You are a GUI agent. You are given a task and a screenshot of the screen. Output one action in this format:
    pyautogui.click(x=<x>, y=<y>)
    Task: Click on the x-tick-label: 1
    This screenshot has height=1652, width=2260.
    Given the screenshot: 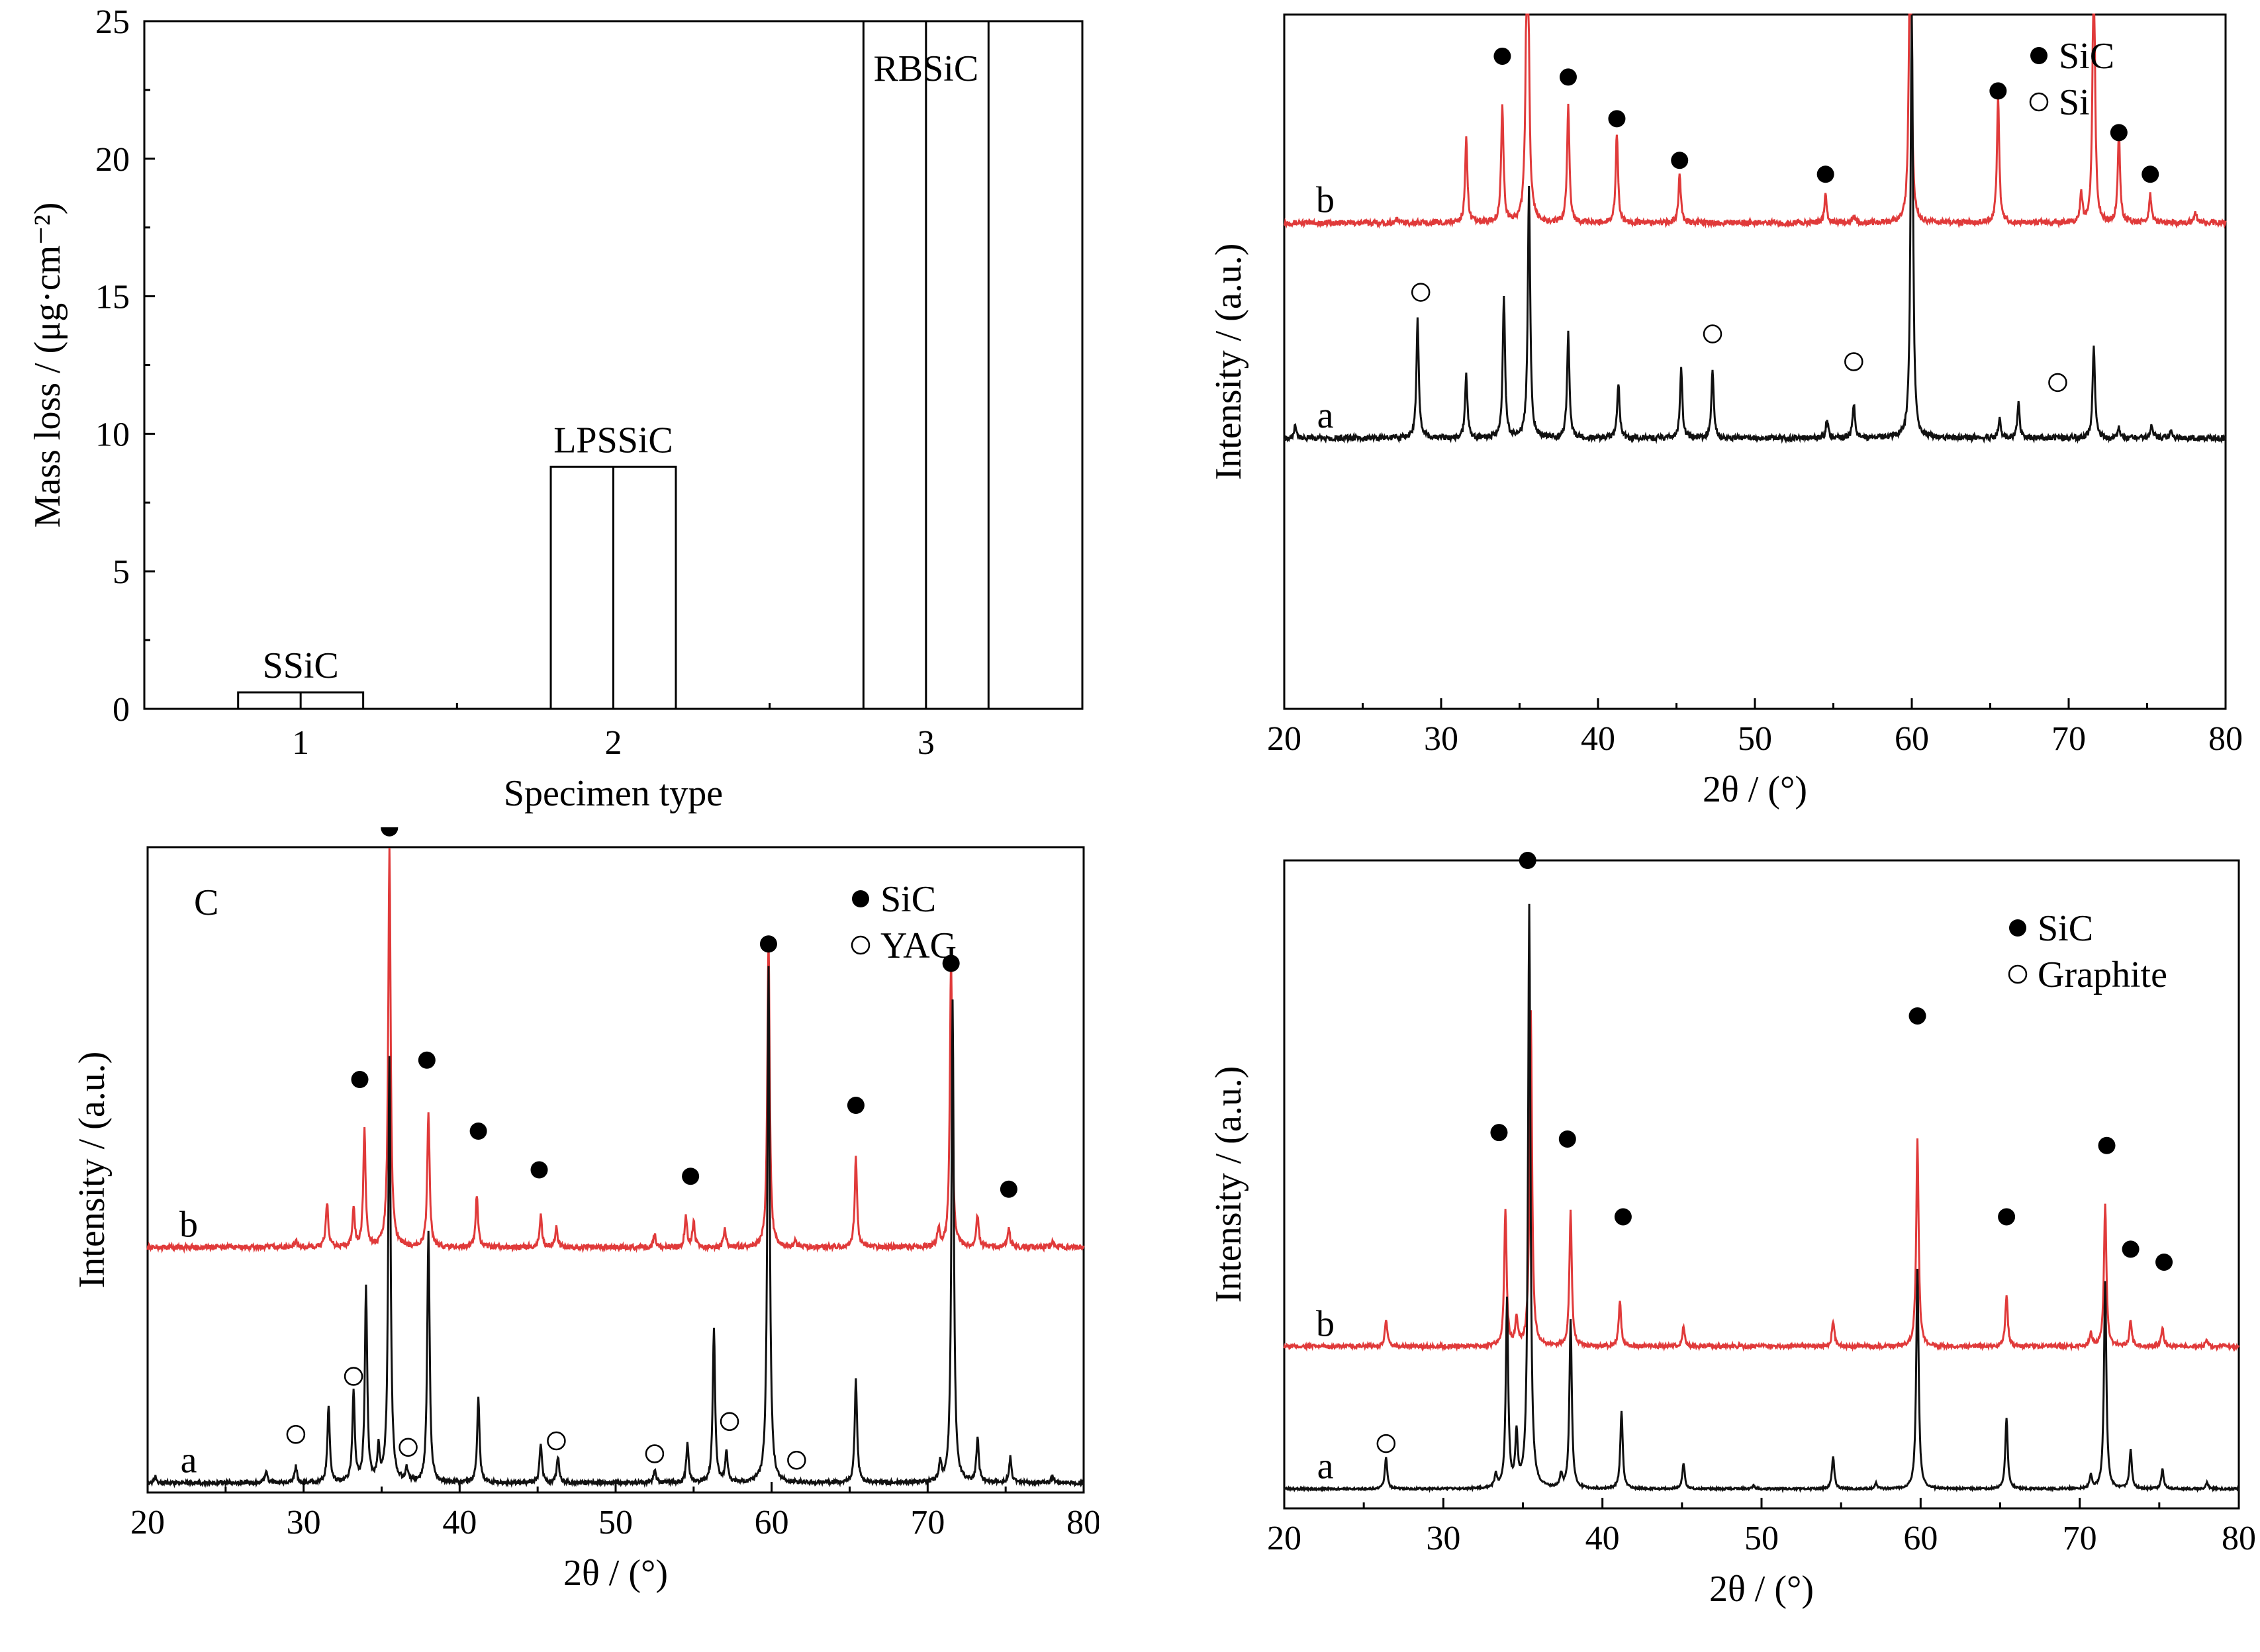 What is the action you would take?
    pyautogui.click(x=300, y=743)
    